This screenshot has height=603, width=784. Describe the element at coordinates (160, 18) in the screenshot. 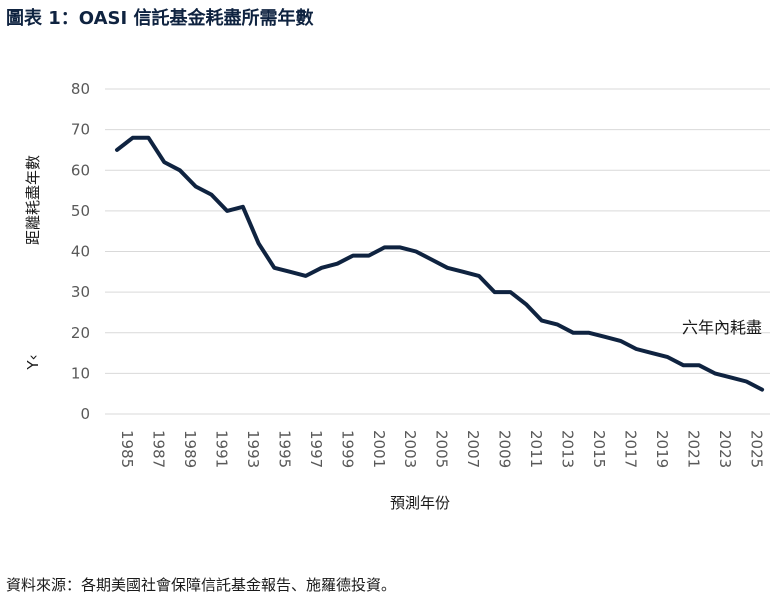

I see `chart-title: 圖表 1：OASI 信託基金耗盡所需年數` at that location.